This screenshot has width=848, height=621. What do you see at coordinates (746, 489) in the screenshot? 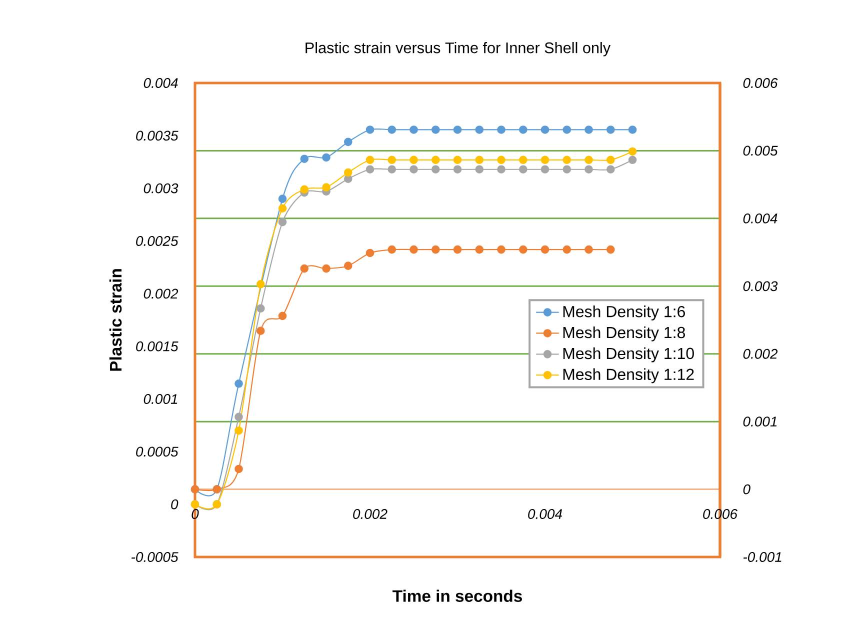
I see `y2-tick-label: 0` at bounding box center [746, 489].